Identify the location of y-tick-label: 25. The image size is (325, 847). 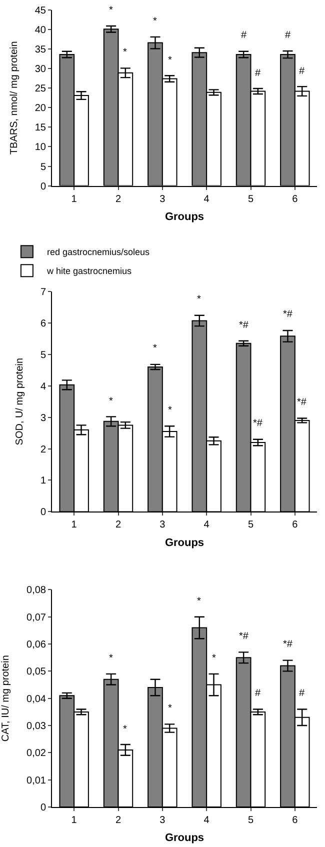
(40, 89).